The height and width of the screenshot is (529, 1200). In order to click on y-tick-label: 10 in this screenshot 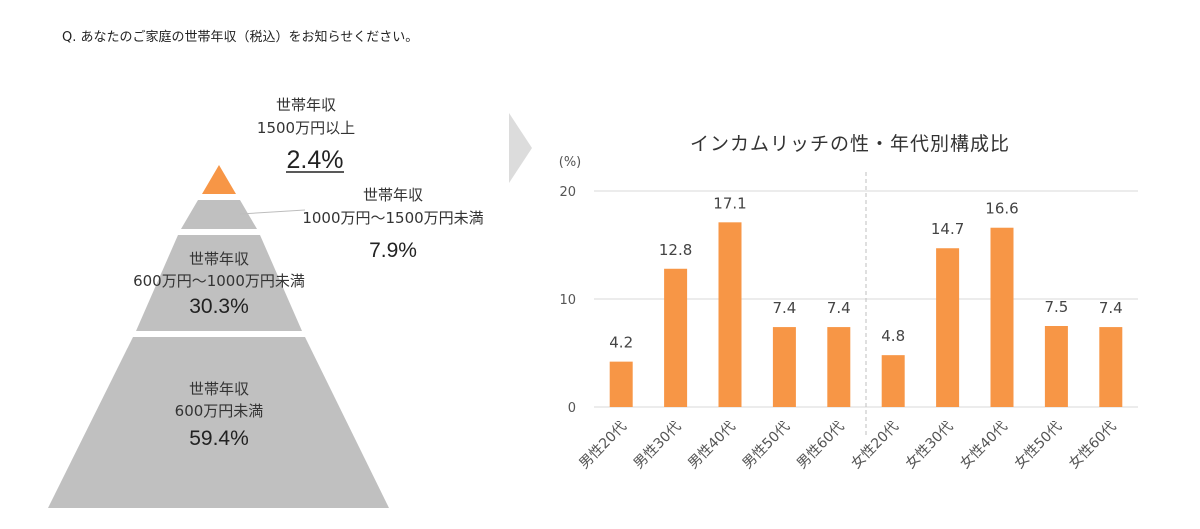, I will do `click(567, 300)`.